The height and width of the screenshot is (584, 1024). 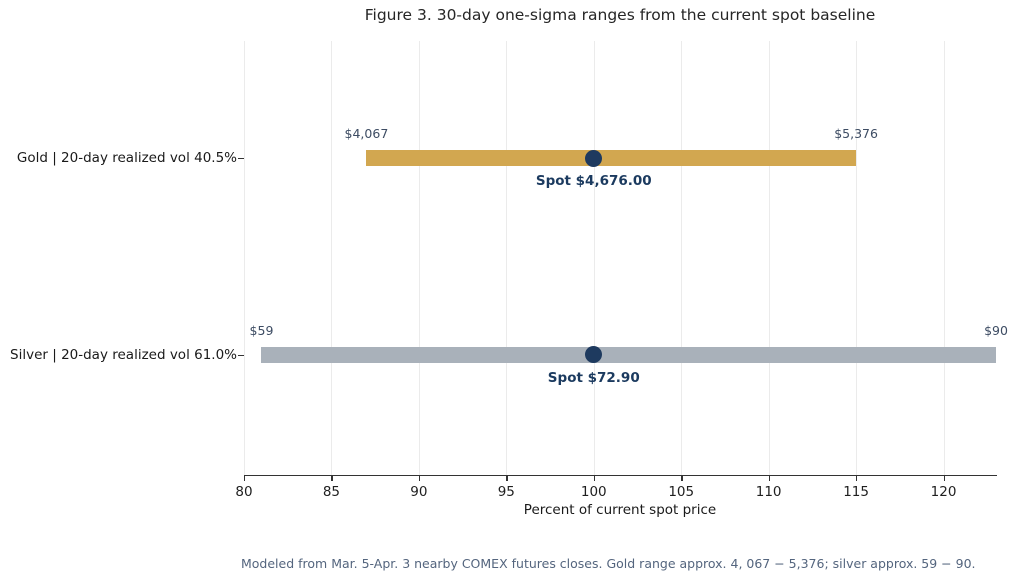 What do you see at coordinates (996, 330) in the screenshot?
I see `silver-high-label: $90` at bounding box center [996, 330].